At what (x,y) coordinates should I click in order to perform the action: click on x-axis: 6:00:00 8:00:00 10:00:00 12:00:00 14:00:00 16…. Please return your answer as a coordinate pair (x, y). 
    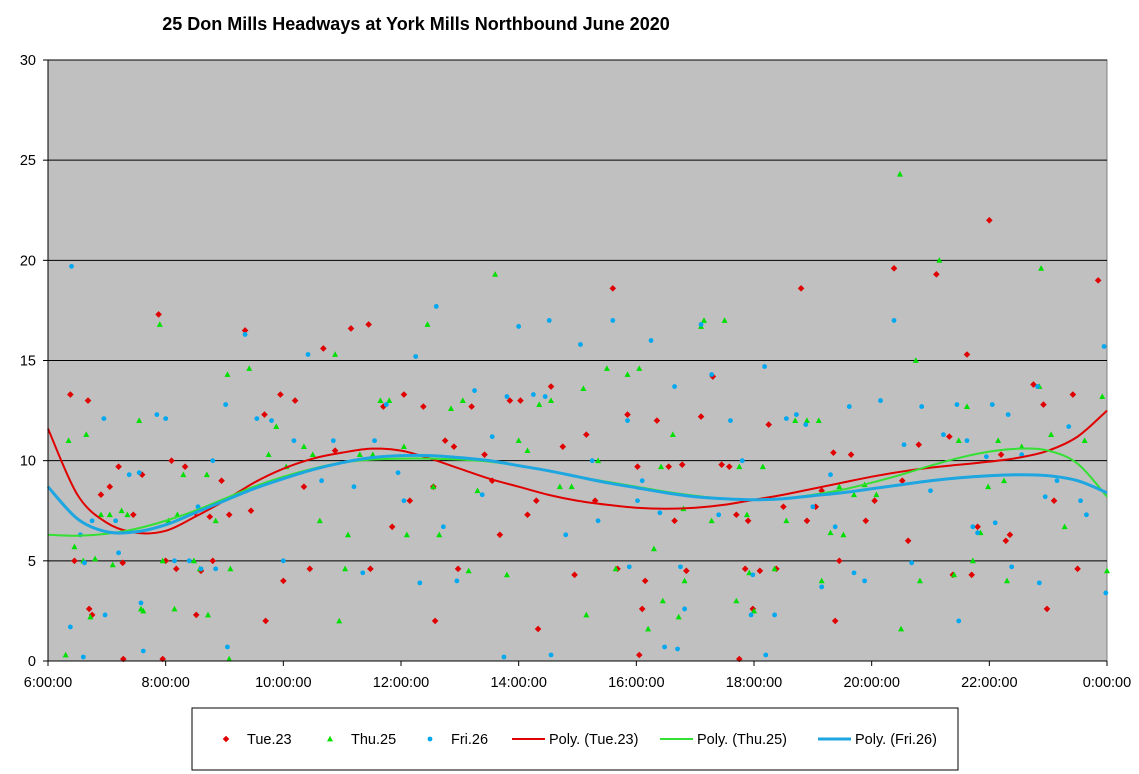
    Looking at the image, I should click on (577, 675).